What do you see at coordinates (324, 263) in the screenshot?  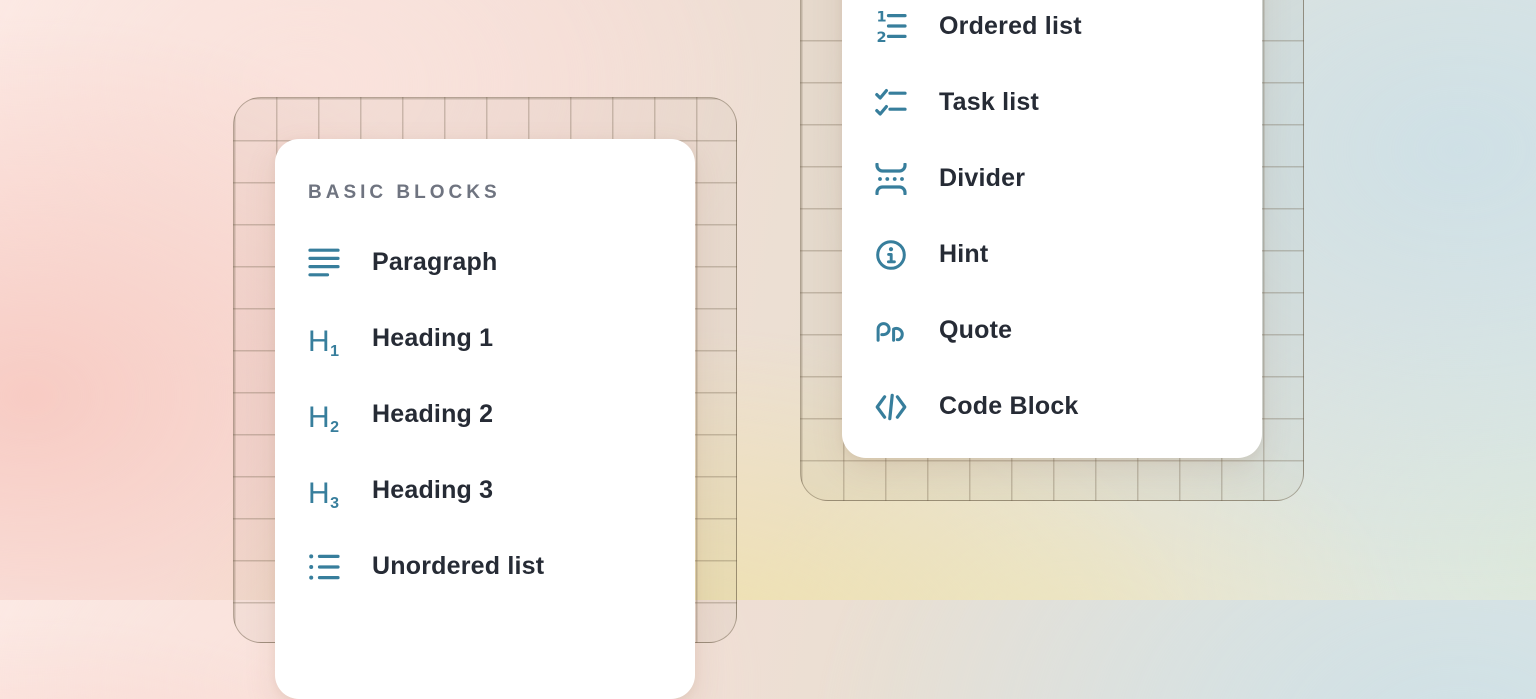 I see `paragraph-icon` at bounding box center [324, 263].